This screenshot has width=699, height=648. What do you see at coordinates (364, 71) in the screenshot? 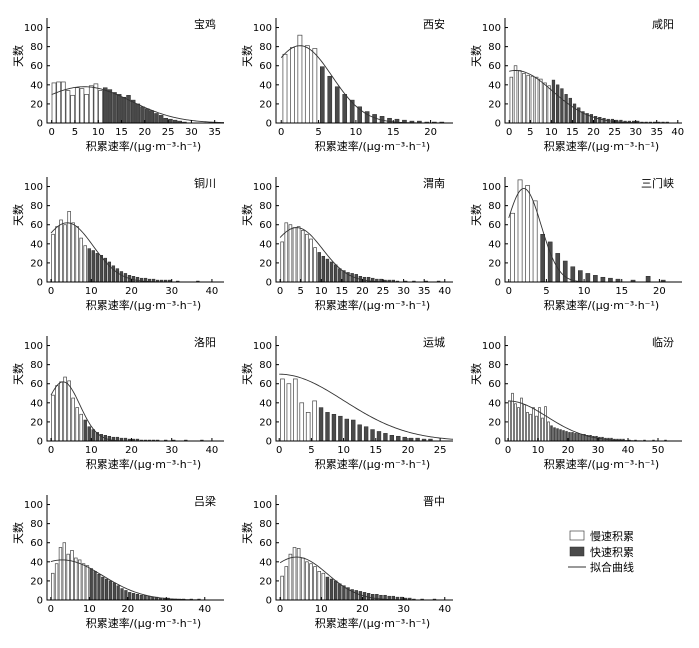
I see `axes` at bounding box center [364, 71].